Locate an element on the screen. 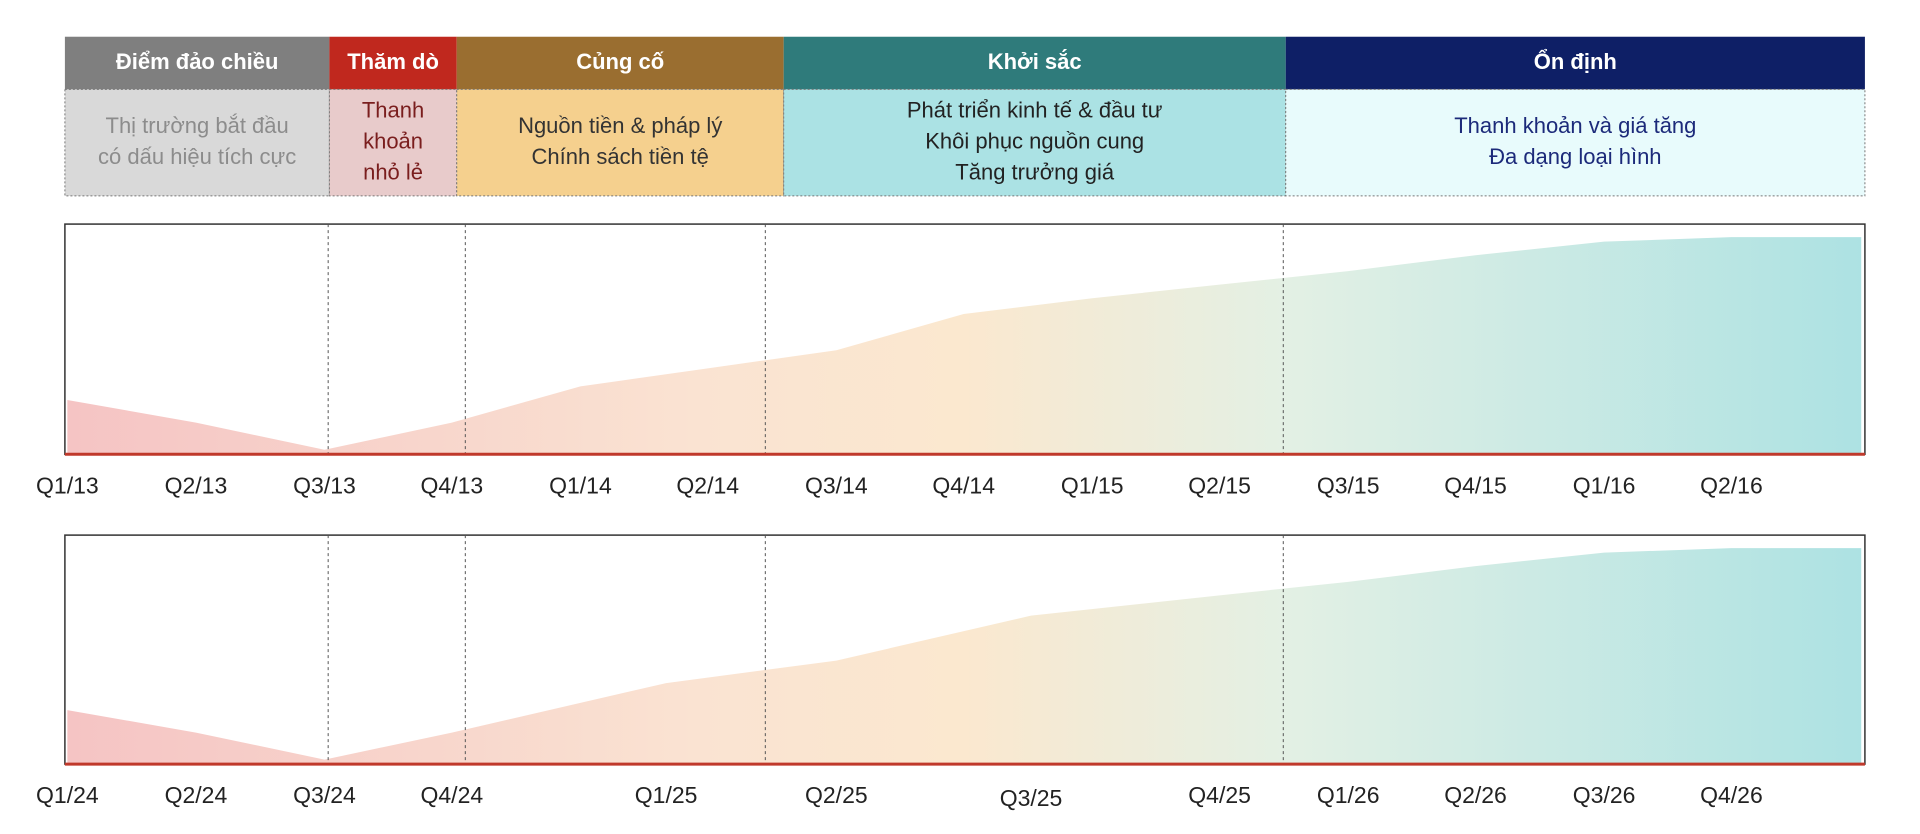 The width and height of the screenshot is (1920, 834). phase-name: Thăm dò is located at coordinates (393, 61).